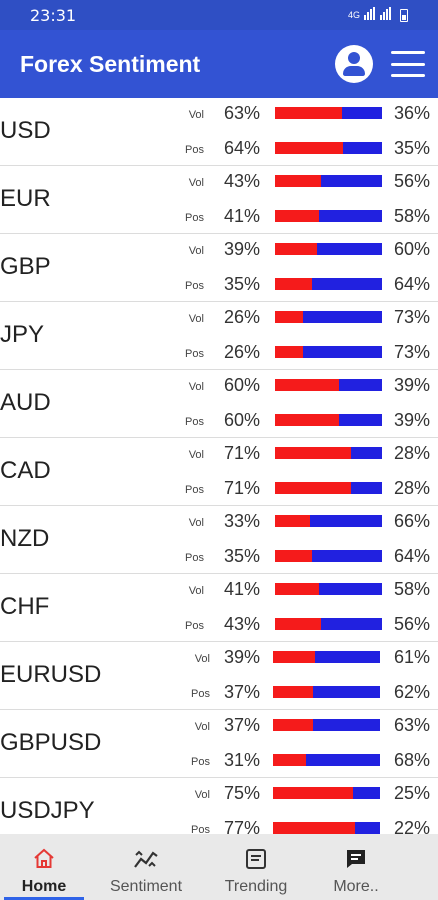  I want to click on nav-sentiment-label: Sentiment, so click(146, 886).